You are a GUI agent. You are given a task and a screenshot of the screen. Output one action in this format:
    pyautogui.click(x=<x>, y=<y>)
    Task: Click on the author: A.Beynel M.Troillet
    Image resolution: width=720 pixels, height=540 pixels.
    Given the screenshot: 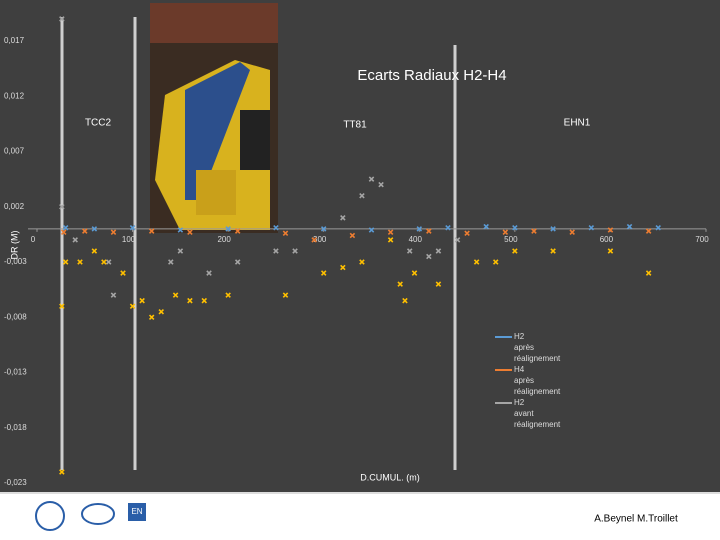 What is the action you would take?
    pyautogui.click(x=636, y=519)
    